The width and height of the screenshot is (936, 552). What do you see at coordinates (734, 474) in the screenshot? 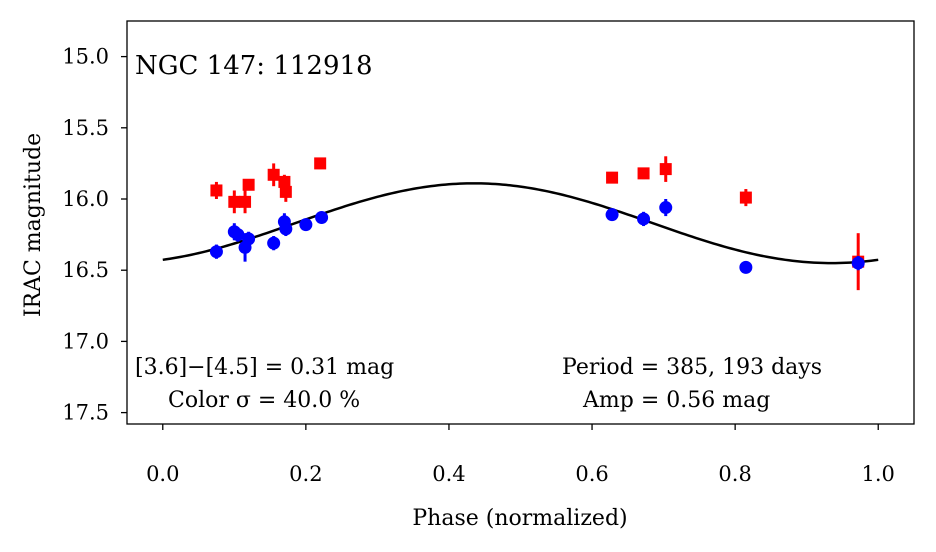
I see `x-tick-label: 0.8` at bounding box center [734, 474].